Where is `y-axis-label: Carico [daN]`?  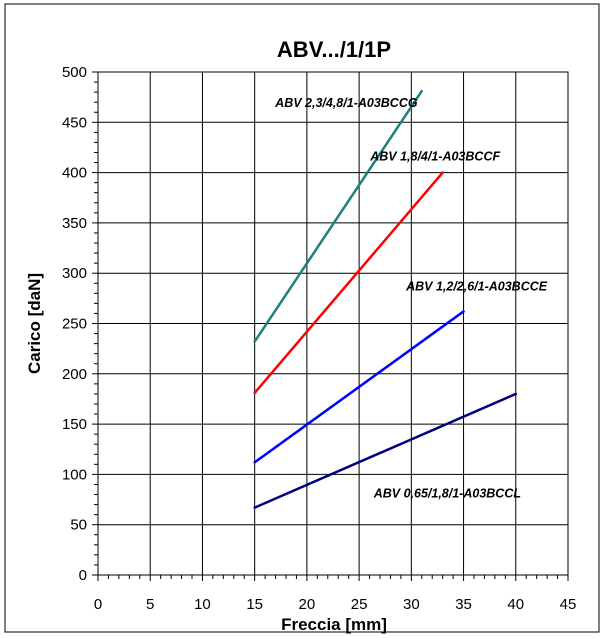 y-axis-label: Carico [daN] is located at coordinates (34, 323).